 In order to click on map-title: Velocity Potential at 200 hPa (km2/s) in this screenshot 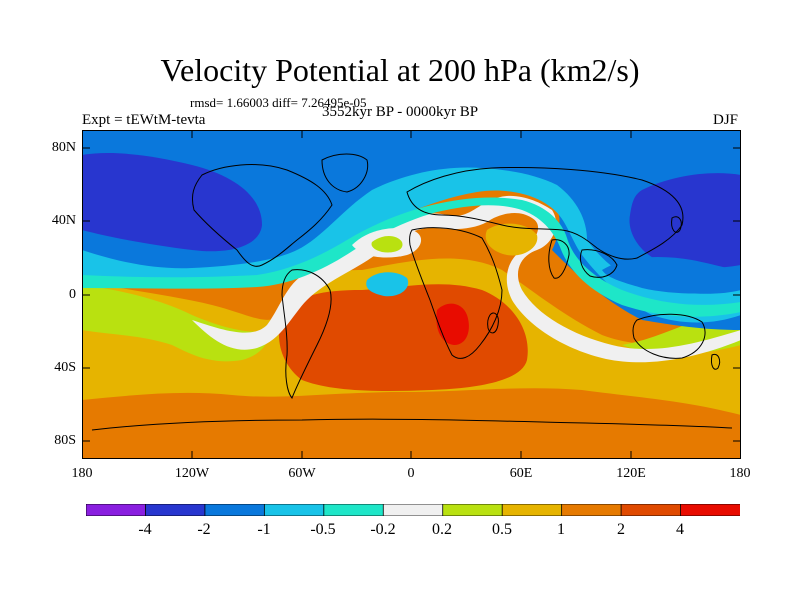, I will do `click(400, 70)`.